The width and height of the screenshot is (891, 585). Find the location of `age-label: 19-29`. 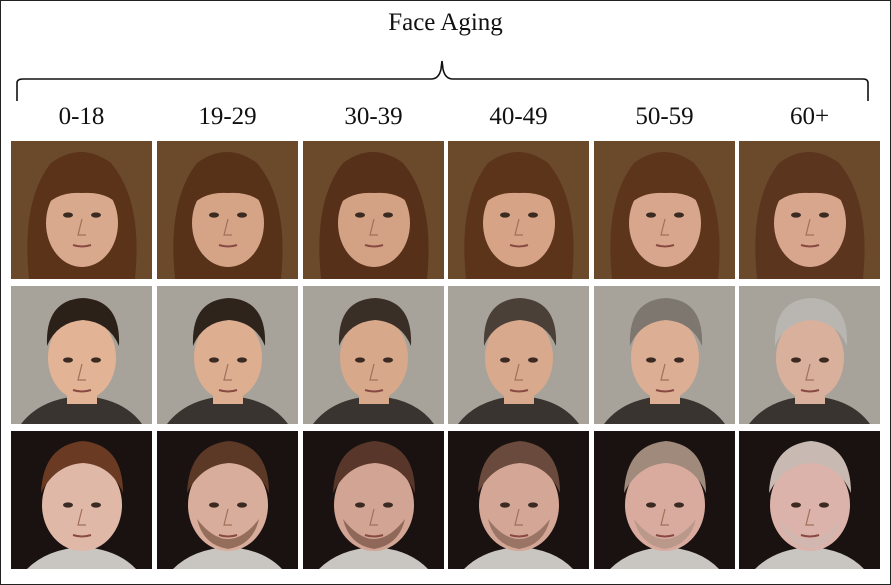

age-label: 19-29 is located at coordinates (227, 116).